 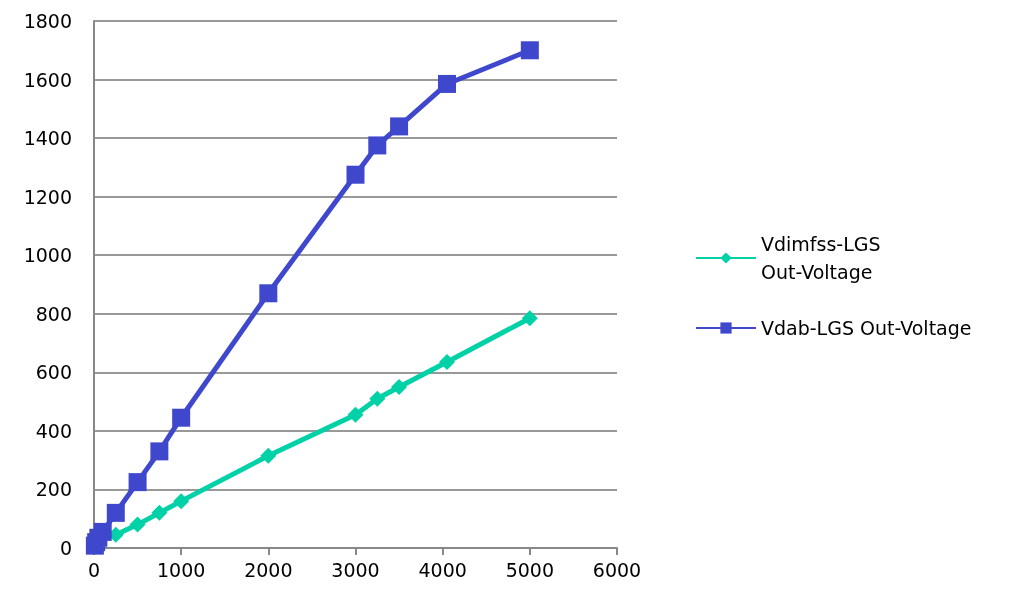 What do you see at coordinates (268, 569) in the screenshot?
I see `x-tick-label: 2000` at bounding box center [268, 569].